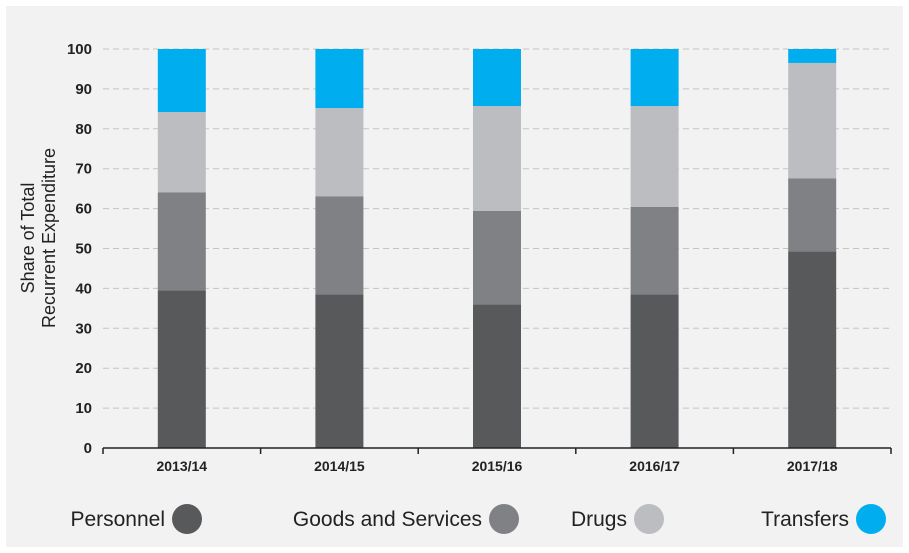  What do you see at coordinates (805, 519) in the screenshot?
I see `legend-label: Transfers` at bounding box center [805, 519].